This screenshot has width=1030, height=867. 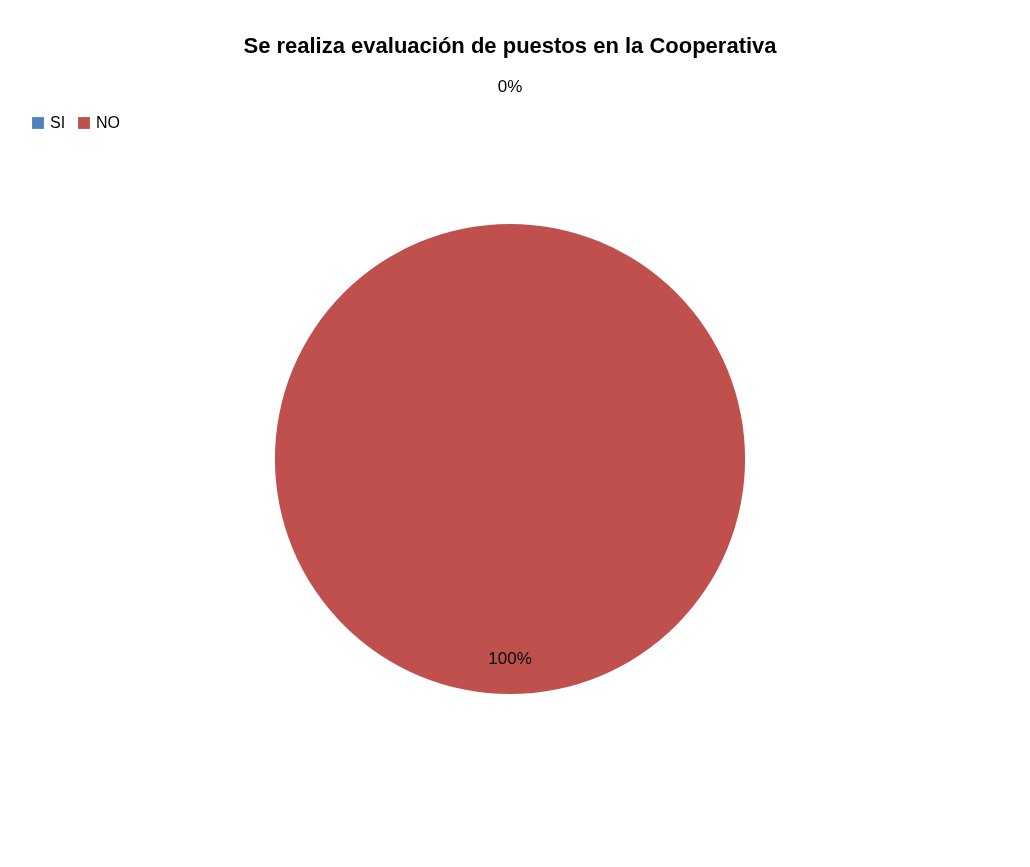 I want to click on chart-title: Se realiza evaluación de puestos en la Cooperativa, so click(x=510, y=45).